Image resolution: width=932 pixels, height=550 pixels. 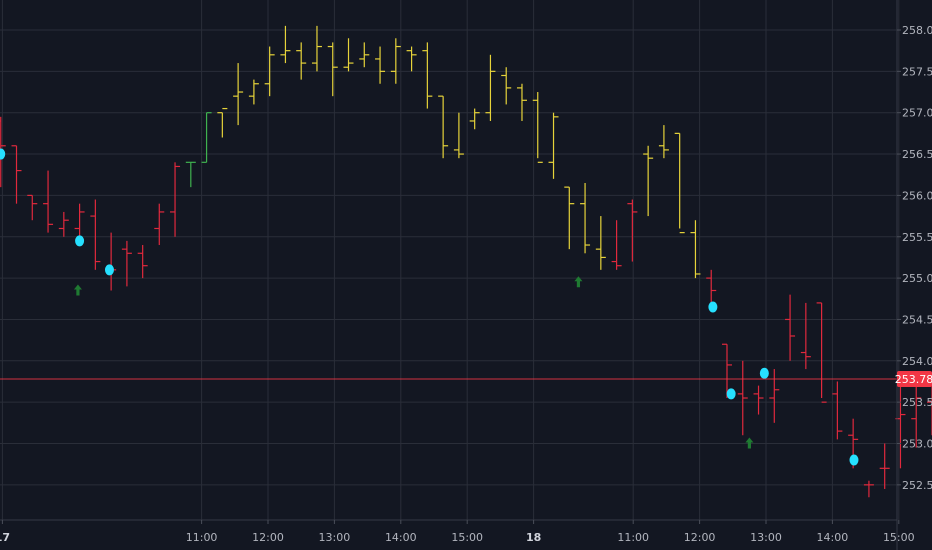 What do you see at coordinates (917, 237) in the screenshot?
I see `price-tick-label: 255.50` at bounding box center [917, 237].